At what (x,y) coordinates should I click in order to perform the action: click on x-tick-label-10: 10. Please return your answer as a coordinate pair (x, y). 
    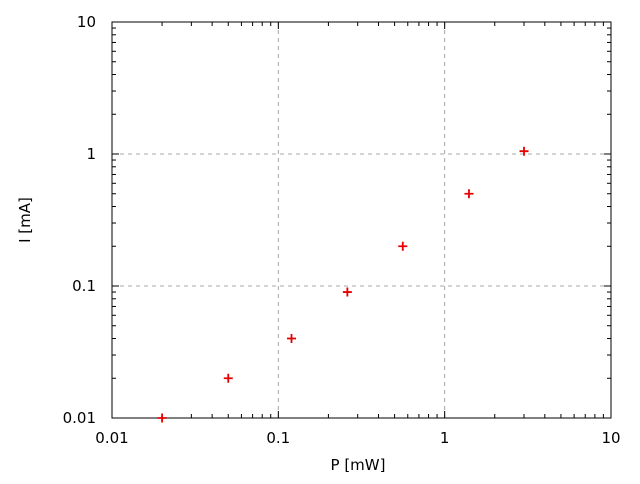
    Looking at the image, I should click on (610, 438).